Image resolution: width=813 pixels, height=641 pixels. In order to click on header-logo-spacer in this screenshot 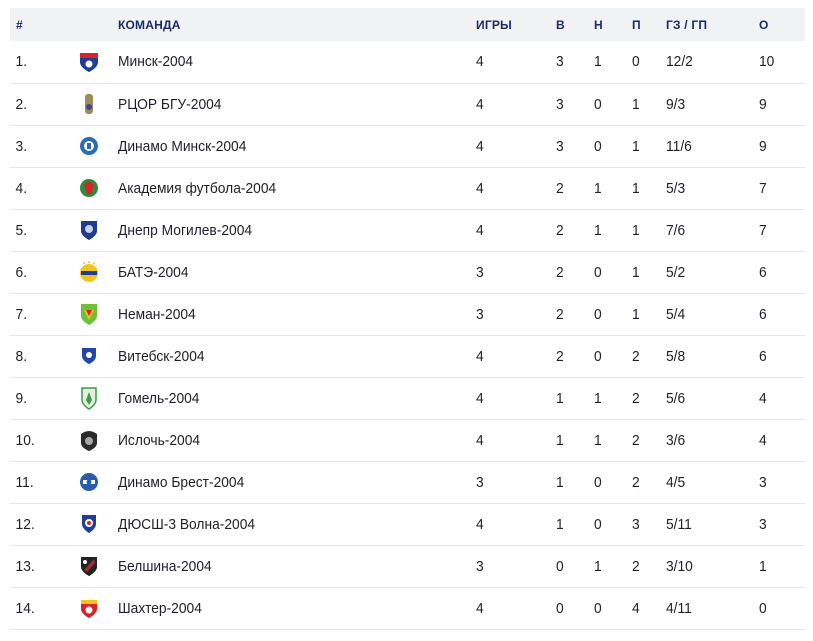, I will do `click(98, 24)`.